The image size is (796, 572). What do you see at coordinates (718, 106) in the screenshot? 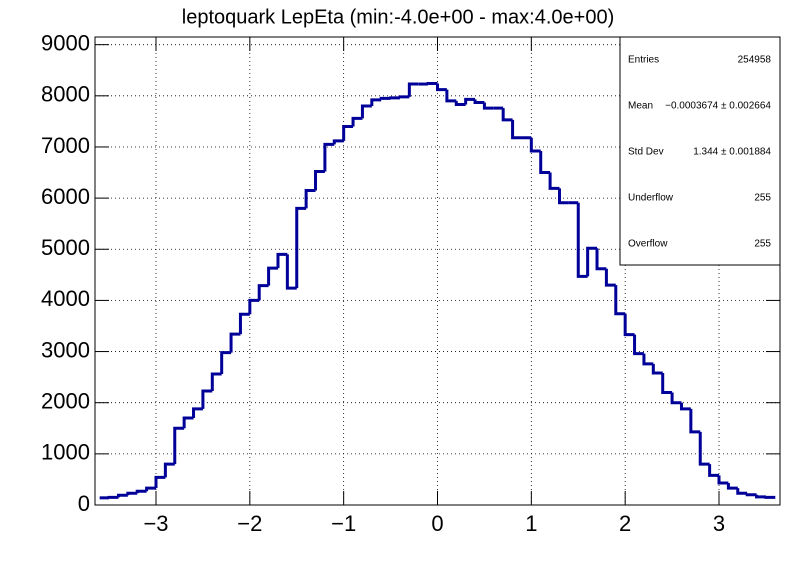
I see `stat-value: −0.0003674 ± 0.002664` at bounding box center [718, 106].